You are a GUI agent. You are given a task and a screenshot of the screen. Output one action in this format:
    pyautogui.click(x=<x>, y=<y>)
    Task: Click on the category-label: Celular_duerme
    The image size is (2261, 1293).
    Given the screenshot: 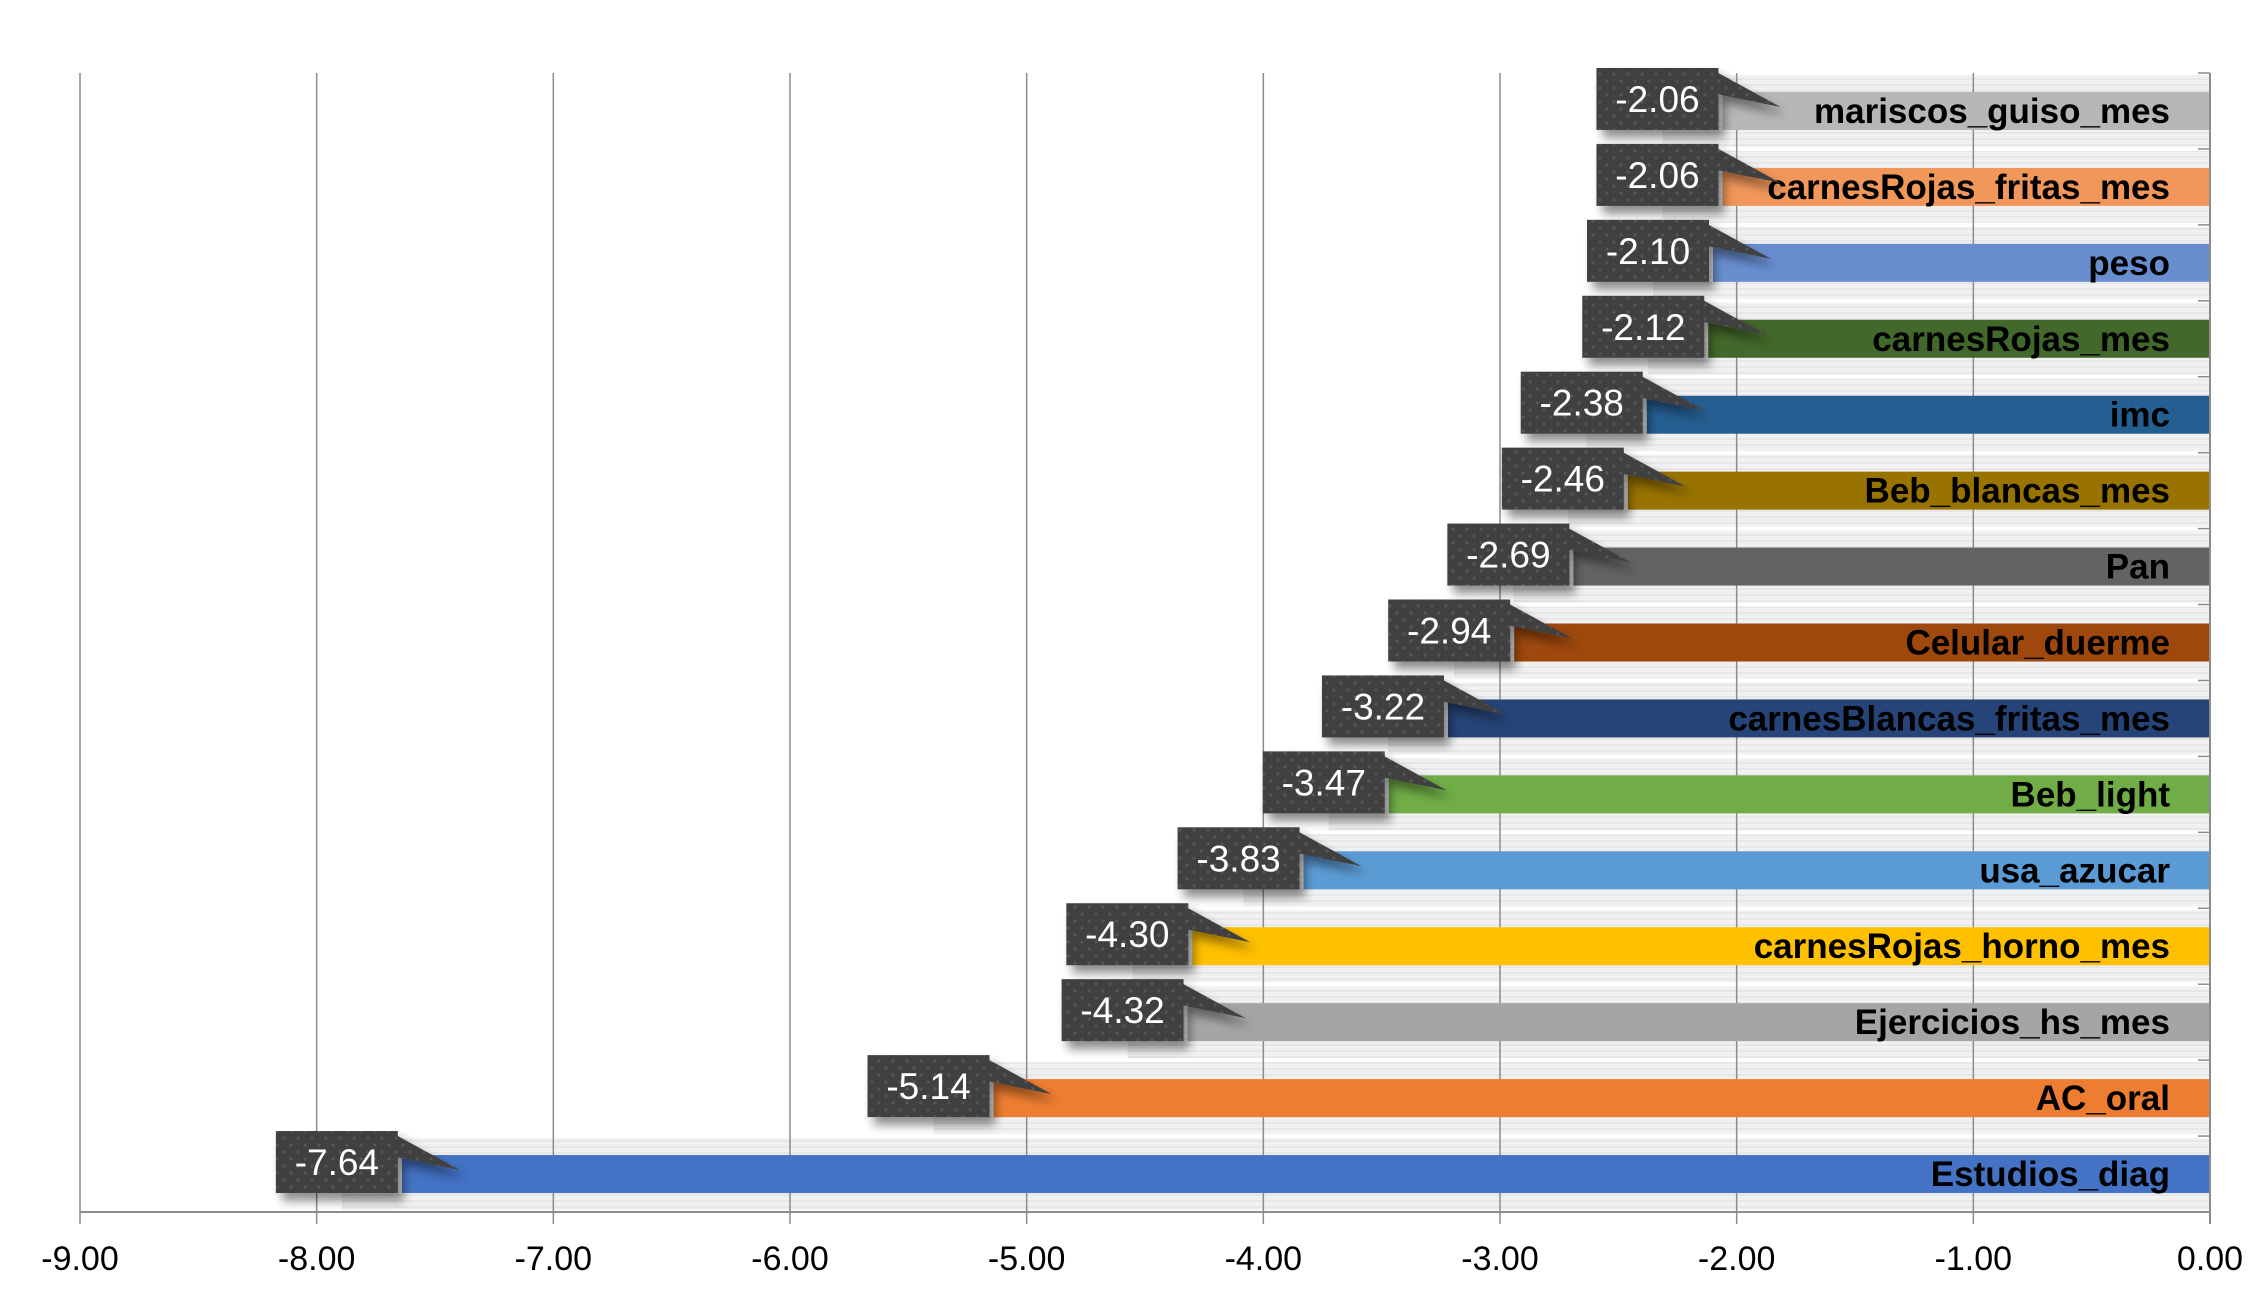 What is the action you would take?
    pyautogui.click(x=2037, y=643)
    